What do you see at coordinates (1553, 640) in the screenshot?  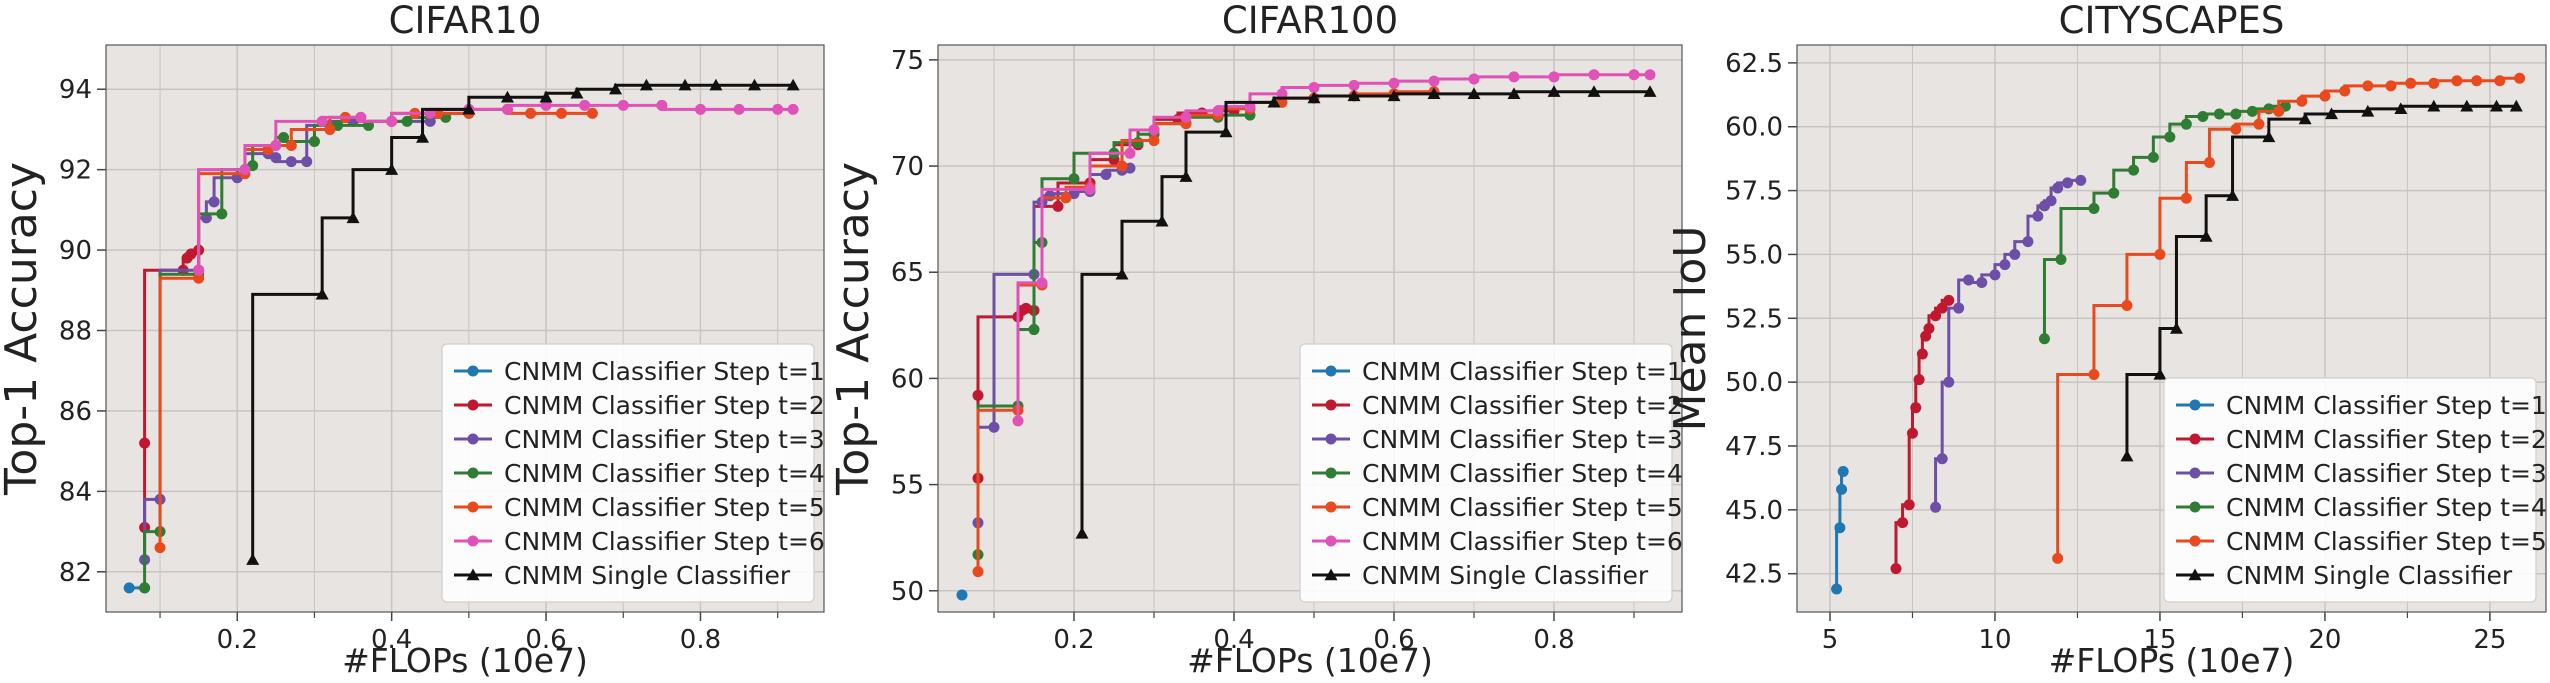 I see `x-tick-label: 0.8` at bounding box center [1553, 640].